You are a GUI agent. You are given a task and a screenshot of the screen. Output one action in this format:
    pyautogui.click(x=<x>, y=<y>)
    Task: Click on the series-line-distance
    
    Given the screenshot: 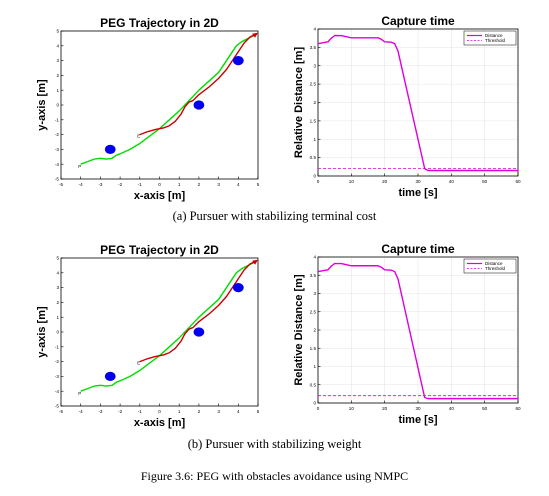 What is the action you would take?
    pyautogui.click(x=417, y=331)
    